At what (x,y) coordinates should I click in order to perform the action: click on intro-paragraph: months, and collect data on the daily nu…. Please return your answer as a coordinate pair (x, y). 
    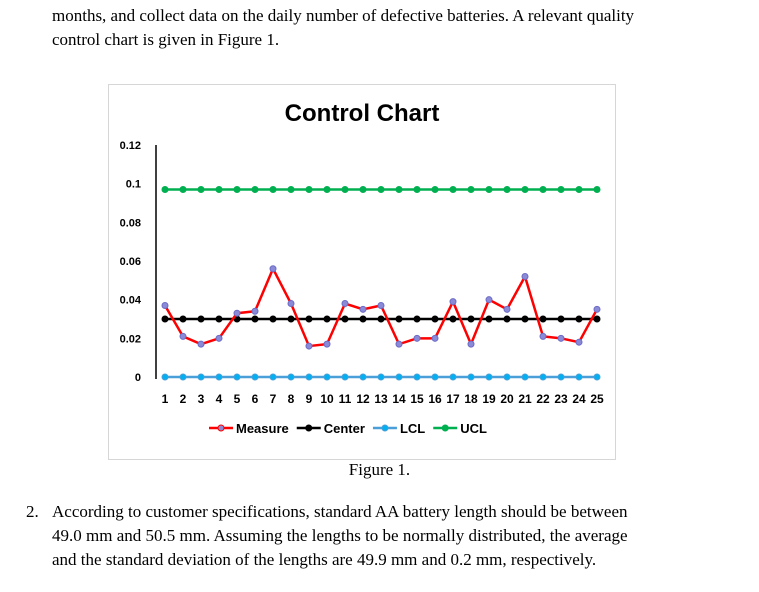
    Looking at the image, I should click on (397, 28).